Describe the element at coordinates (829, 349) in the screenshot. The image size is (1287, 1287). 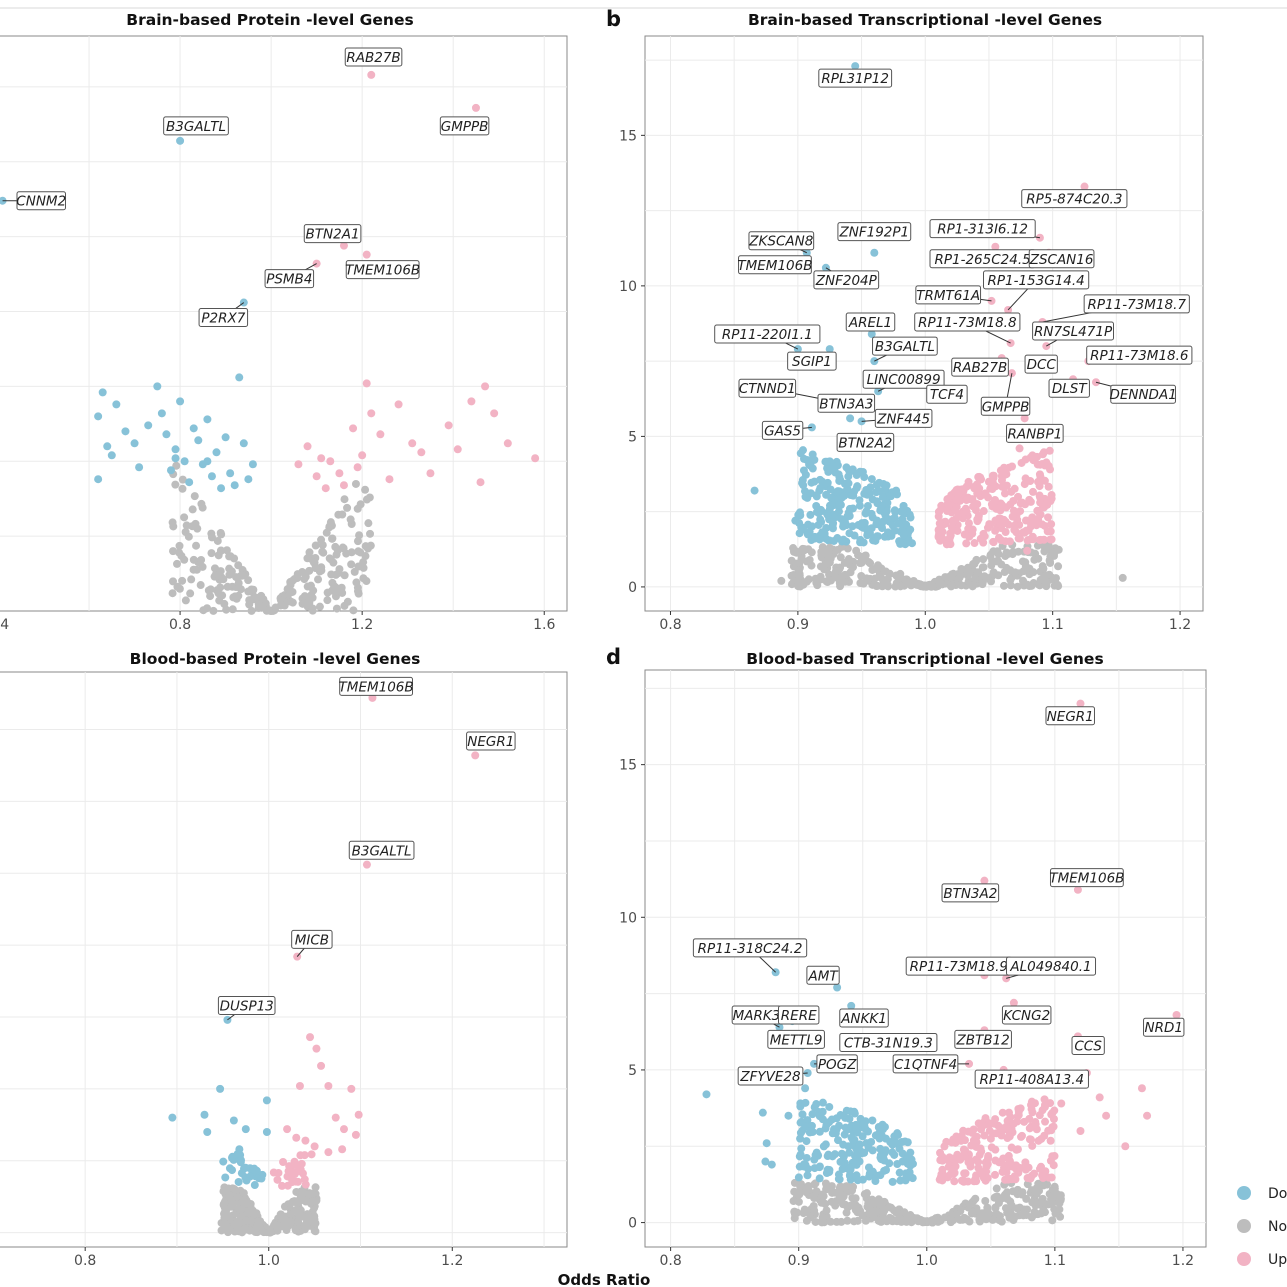
I see `point-sgip1` at that location.